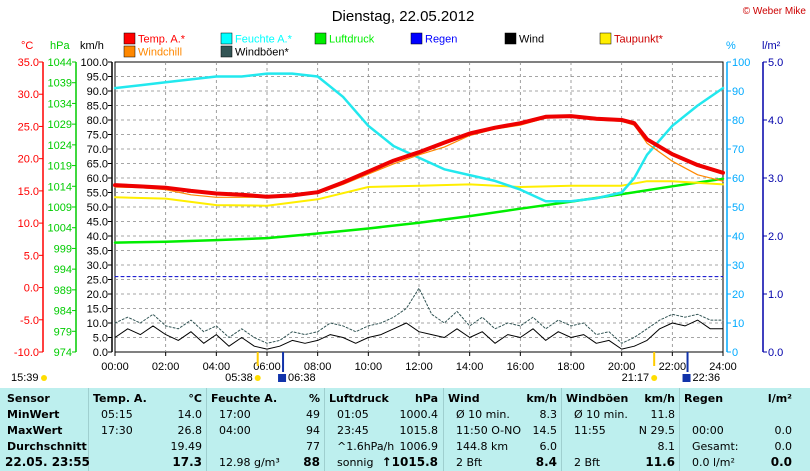  What do you see at coordinates (548, 446) in the screenshot?
I see `col_wind-row-value: 6.0` at bounding box center [548, 446].